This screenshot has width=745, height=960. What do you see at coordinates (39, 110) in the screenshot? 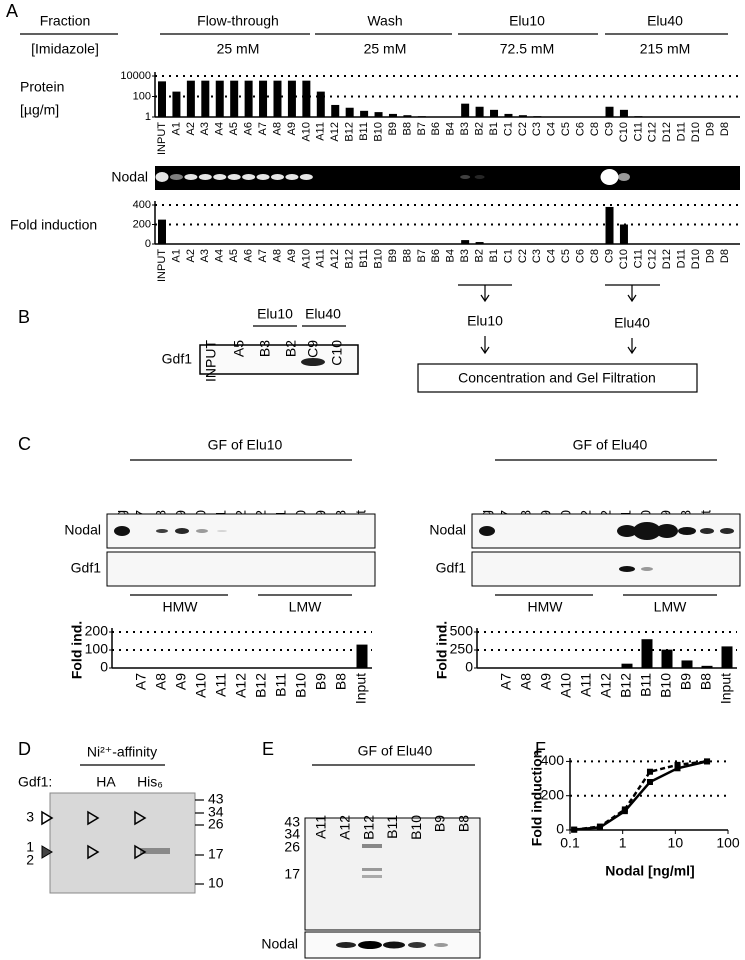
I see `protein-unit: [µg/m]` at bounding box center [39, 110].